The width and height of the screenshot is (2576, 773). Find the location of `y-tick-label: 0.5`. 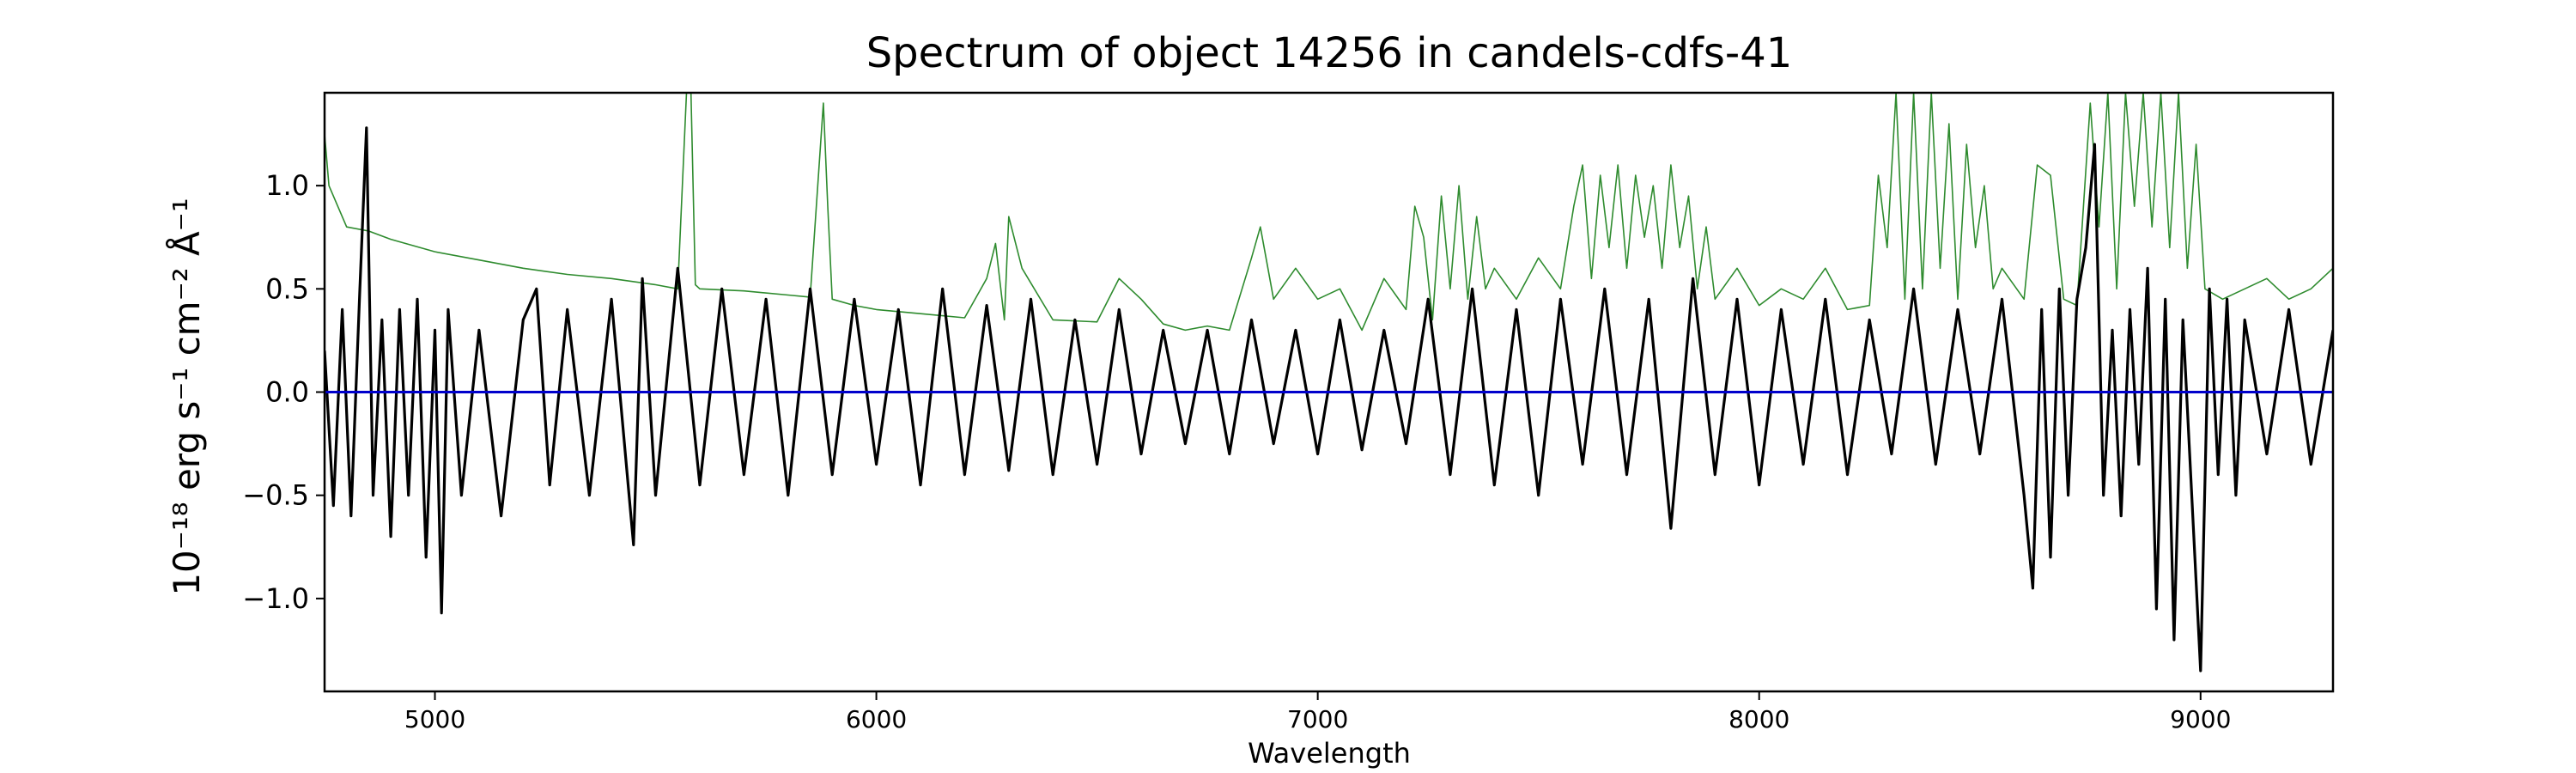

y-tick-label: 0.5 is located at coordinates (287, 288).